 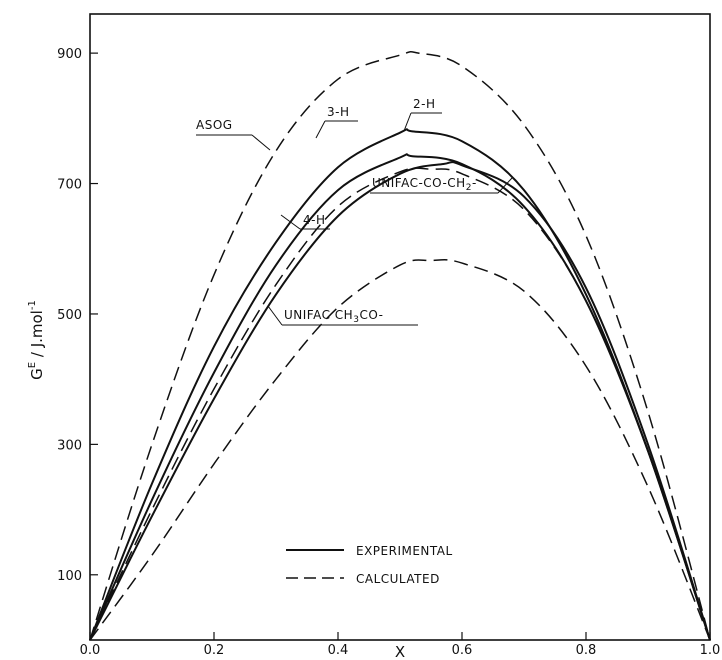 What do you see at coordinates (400, 651) in the screenshot?
I see `x-axis-title: X` at bounding box center [400, 651].